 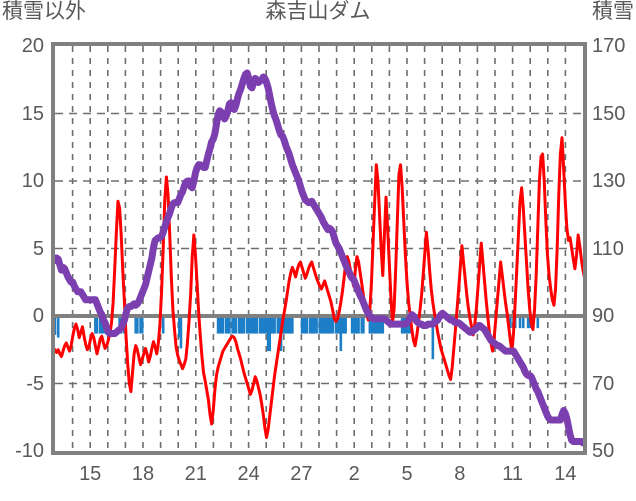 What do you see at coordinates (29, 451) in the screenshot?
I see `y-axis-left-tick: -10` at bounding box center [29, 451].